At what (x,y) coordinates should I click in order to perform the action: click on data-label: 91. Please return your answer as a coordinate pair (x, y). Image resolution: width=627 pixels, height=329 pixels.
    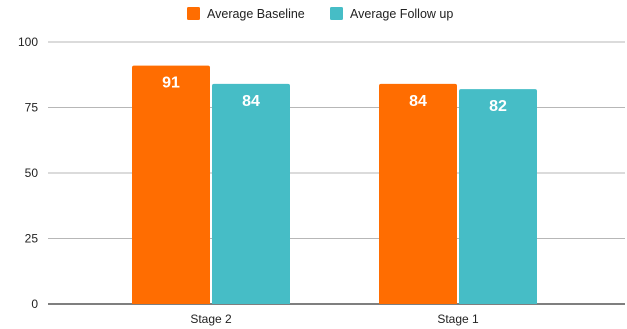
    Looking at the image, I should click on (171, 83).